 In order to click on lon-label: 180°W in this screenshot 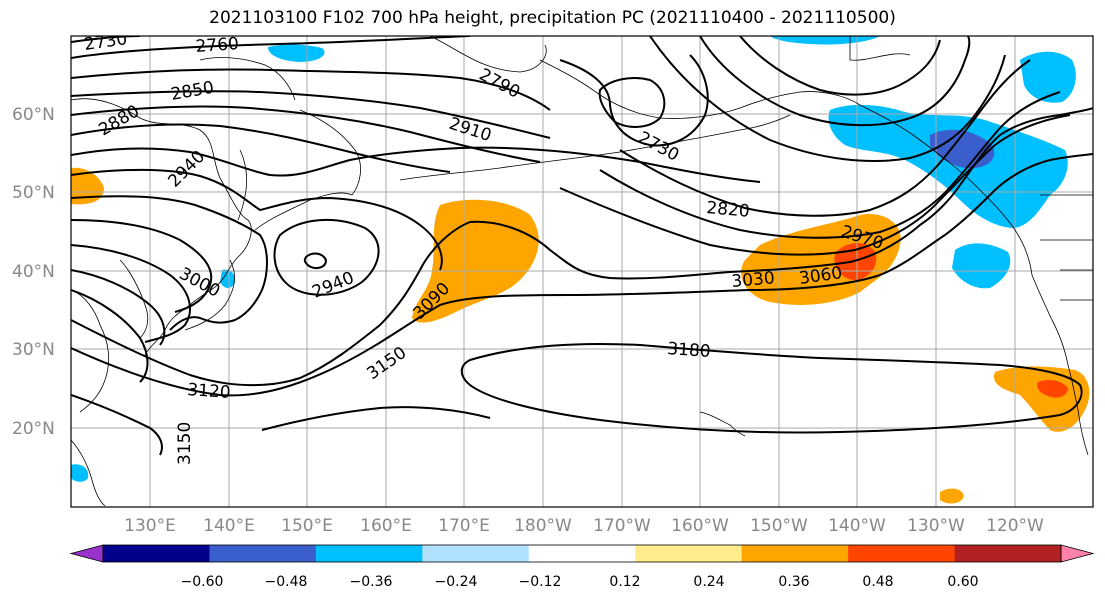, I will do `click(543, 526)`.